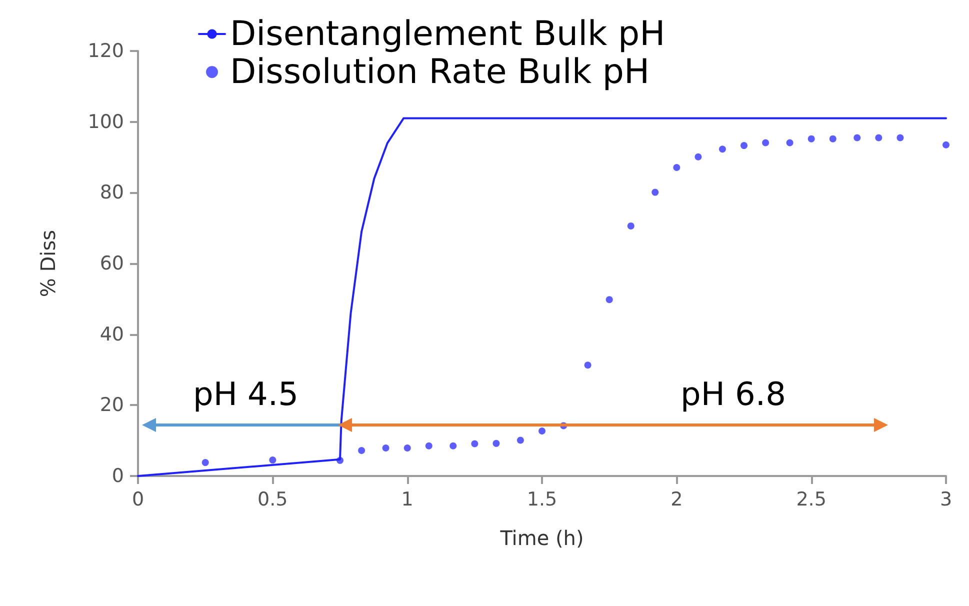 Image resolution: width=969 pixels, height=606 pixels. What do you see at coordinates (138, 499) in the screenshot?
I see `x-tick-label: 0` at bounding box center [138, 499].